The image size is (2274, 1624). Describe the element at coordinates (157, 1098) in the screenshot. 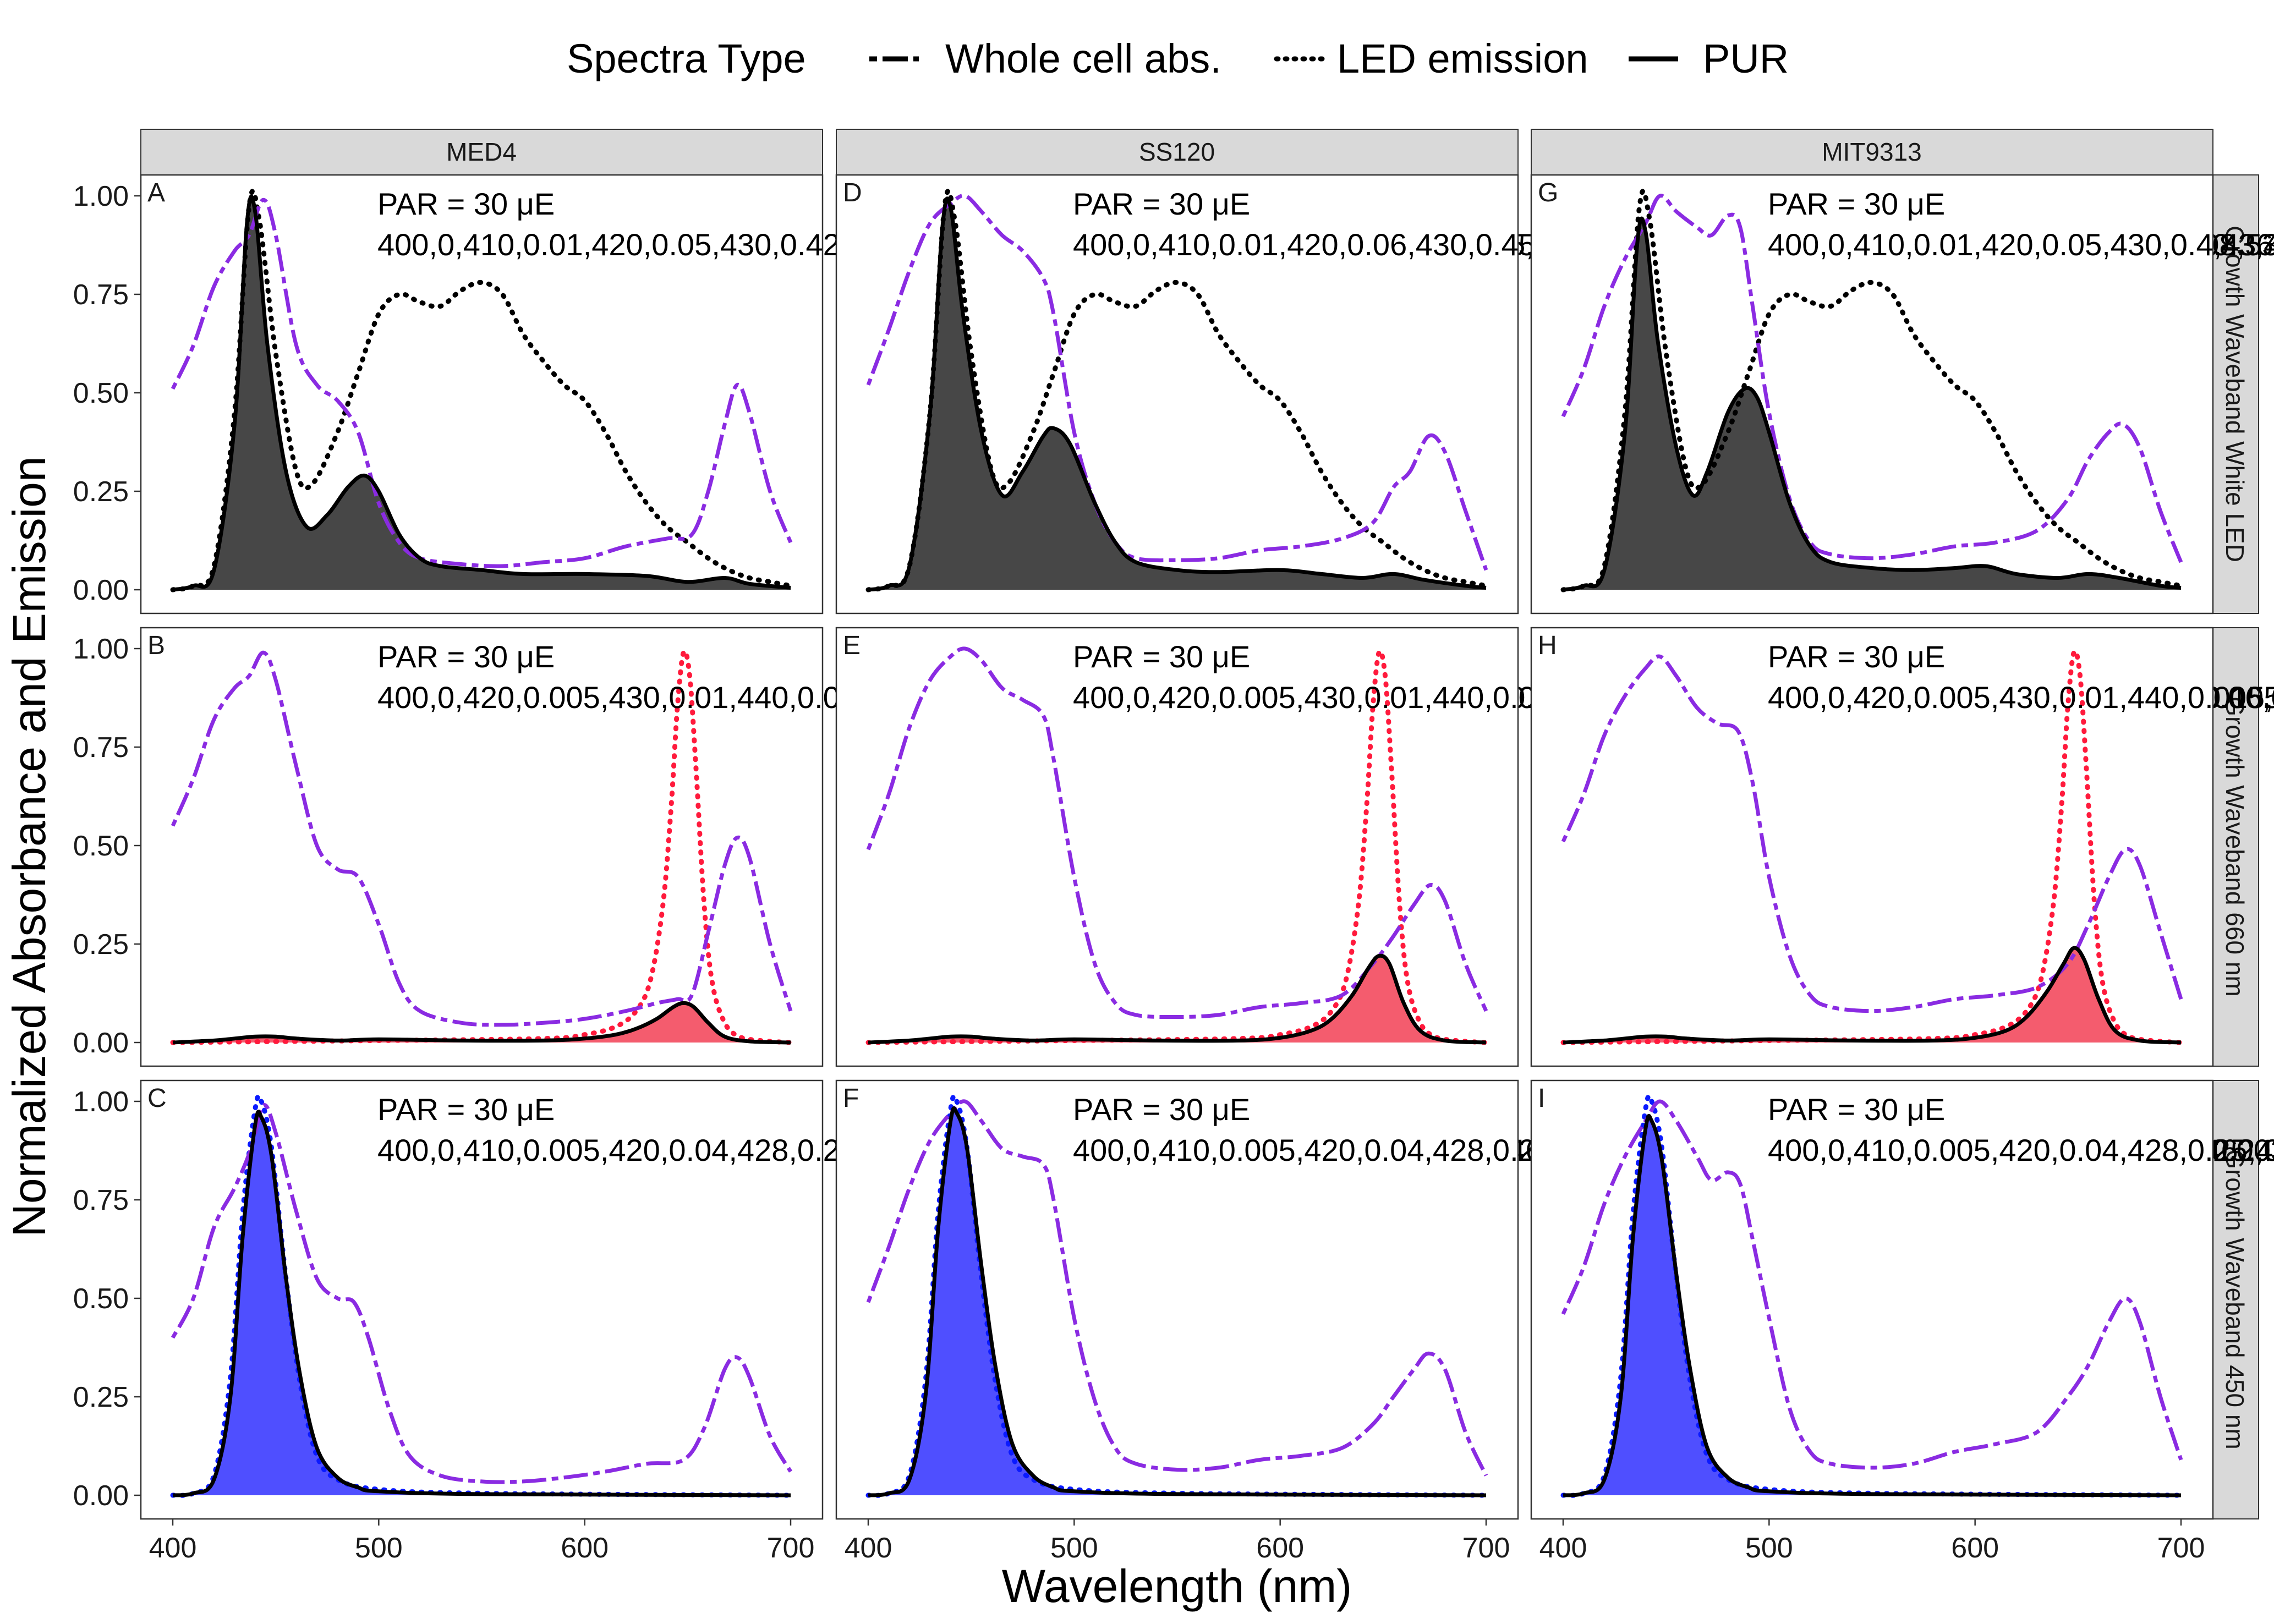

I see `panel-letter: C` at that location.